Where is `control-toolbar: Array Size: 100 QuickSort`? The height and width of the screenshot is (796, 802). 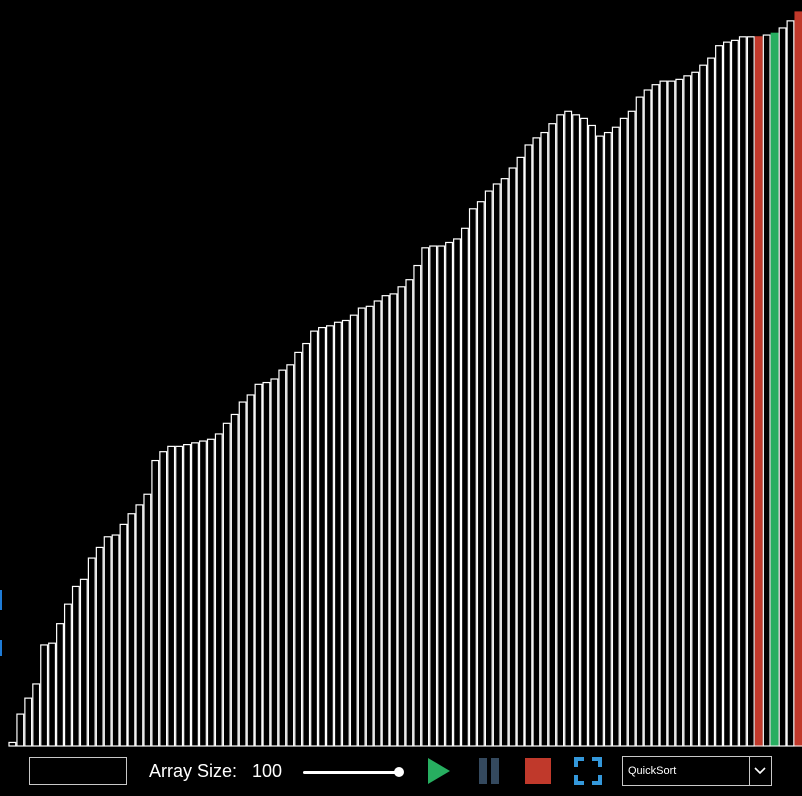 control-toolbar: Array Size: 100 QuickSort is located at coordinates (401, 772).